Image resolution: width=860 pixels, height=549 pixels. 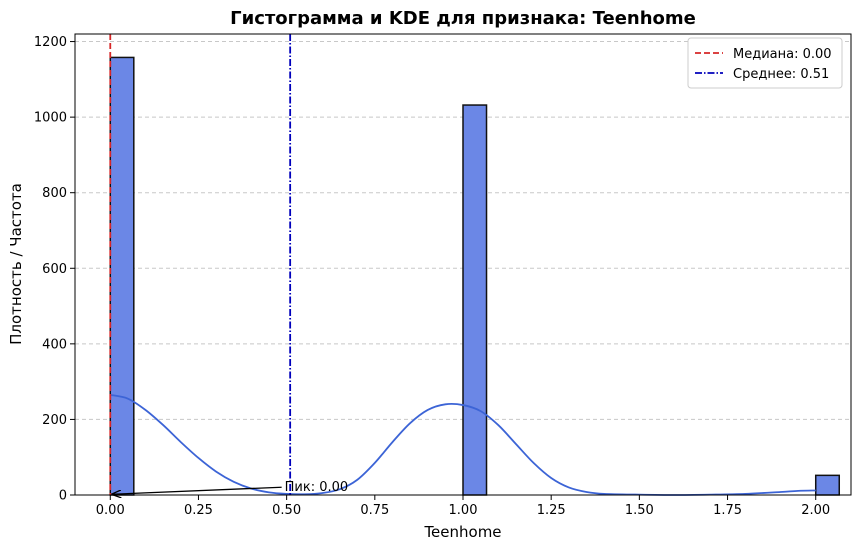 What do you see at coordinates (815, 510) in the screenshot?
I see `x-tick-label: 2.00` at bounding box center [815, 510].